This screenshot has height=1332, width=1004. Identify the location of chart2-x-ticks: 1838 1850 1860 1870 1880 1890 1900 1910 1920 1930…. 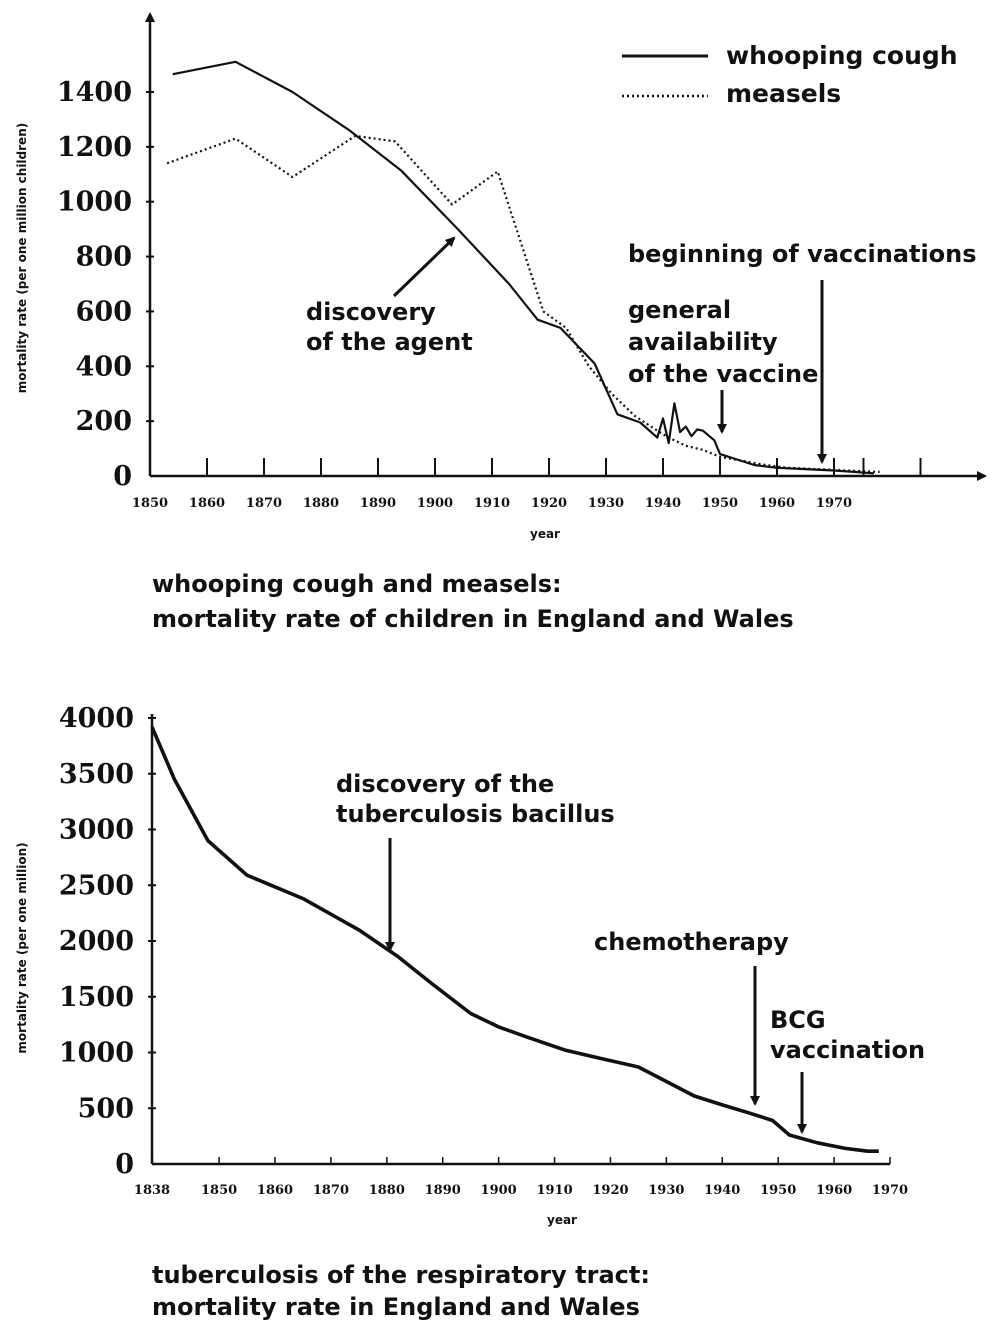
(521, 1177).